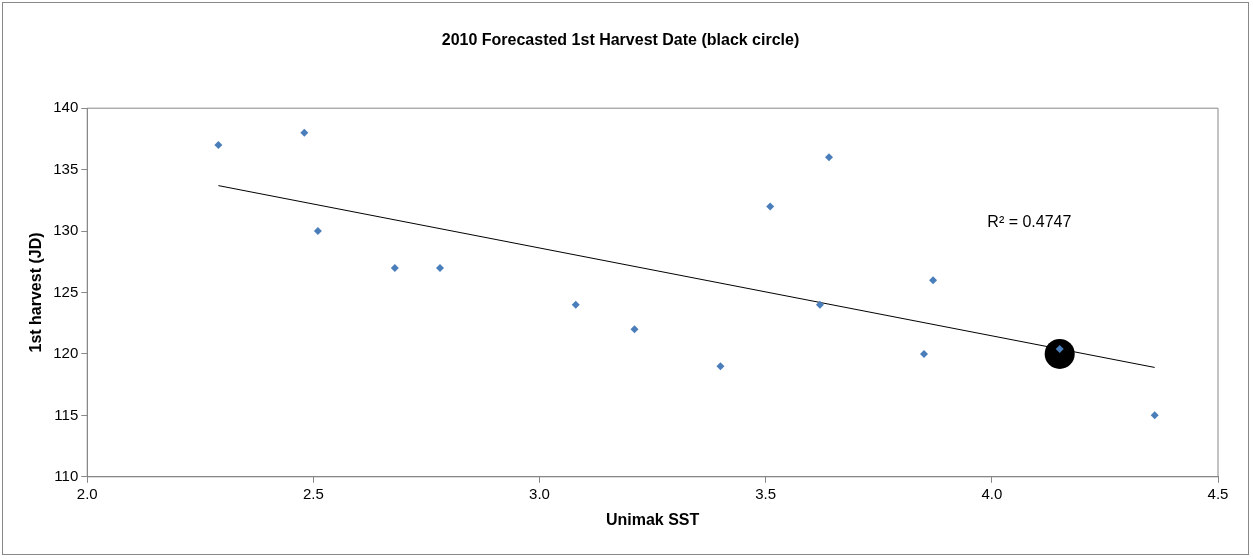 The height and width of the screenshot is (559, 1253). I want to click on x-tick-label: 4.0, so click(992, 493).